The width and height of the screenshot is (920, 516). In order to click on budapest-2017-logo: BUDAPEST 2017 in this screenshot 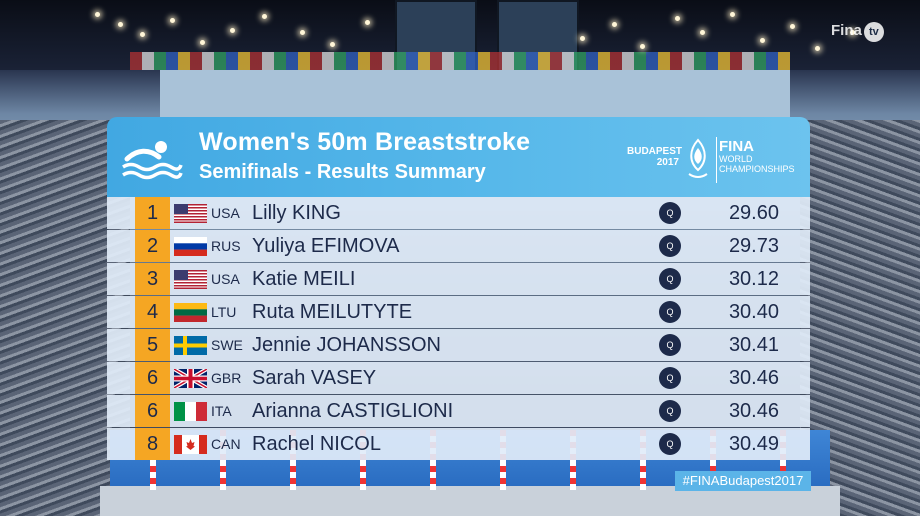, I will do `click(655, 157)`.